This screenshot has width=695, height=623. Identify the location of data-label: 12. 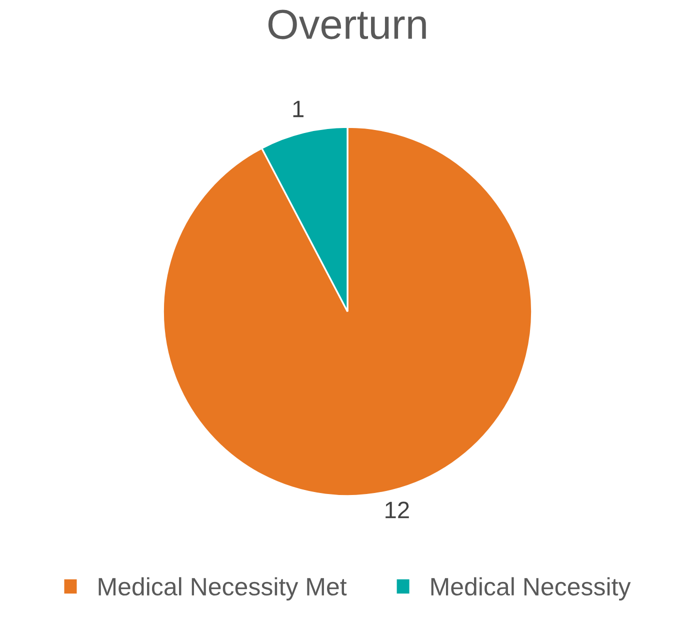
(397, 510).